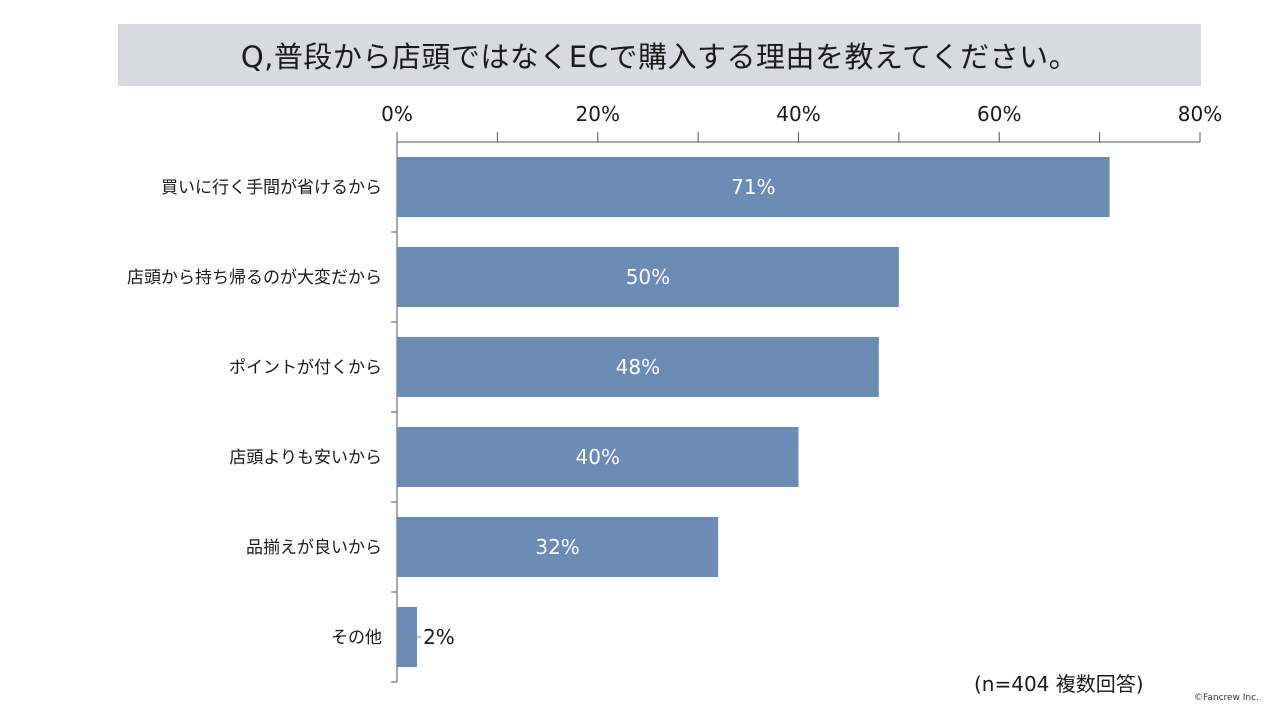  I want to click on chart-title: Q,普段から店頭ではなくECで購入する理由を教えてください。, so click(659, 57).